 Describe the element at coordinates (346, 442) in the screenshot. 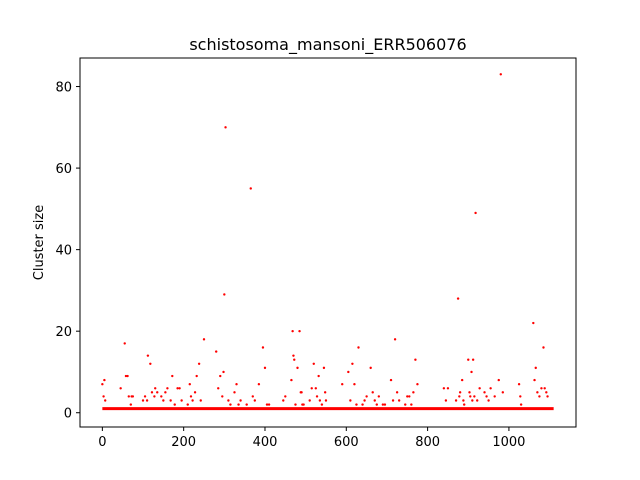

I see `x-tick-label: 600` at that location.